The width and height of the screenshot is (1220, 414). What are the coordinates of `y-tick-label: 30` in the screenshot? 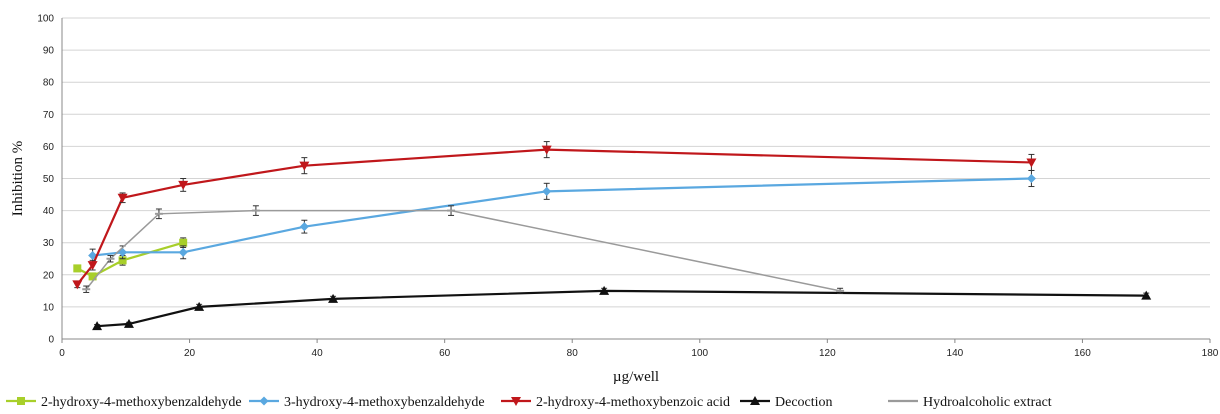 It's located at (49, 243).